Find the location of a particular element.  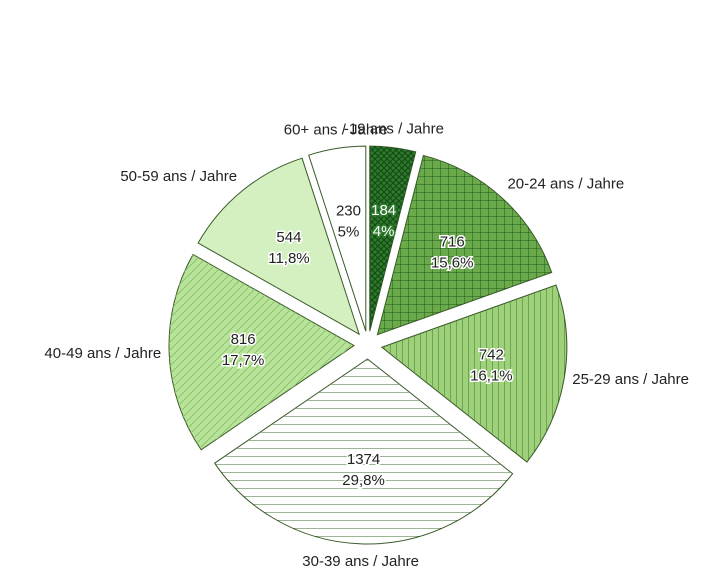

percentage-label: 16,1% is located at coordinates (491, 375).